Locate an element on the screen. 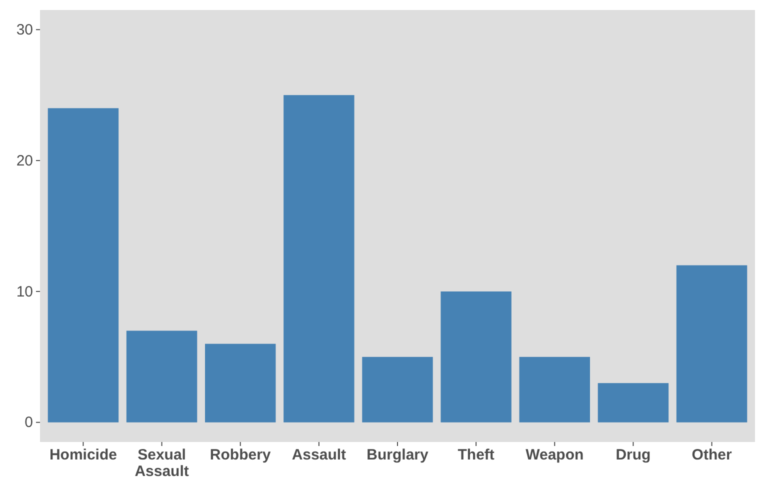  x-tick-label: Homicide is located at coordinates (83, 455).